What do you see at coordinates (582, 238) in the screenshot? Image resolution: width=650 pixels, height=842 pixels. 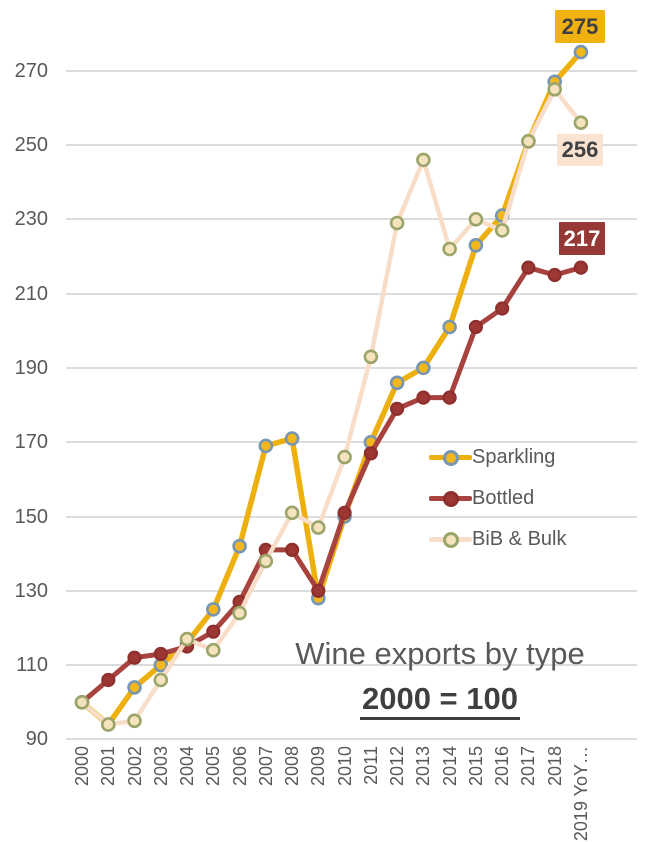 I see `bottled-end-value-label: 217` at bounding box center [582, 238].